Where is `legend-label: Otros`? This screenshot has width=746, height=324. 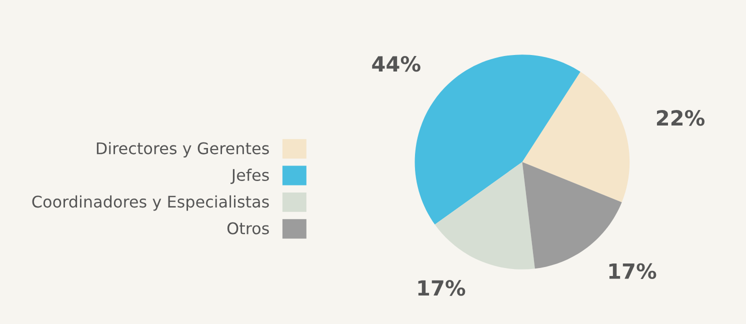
legend-label: Otros is located at coordinates (248, 228).